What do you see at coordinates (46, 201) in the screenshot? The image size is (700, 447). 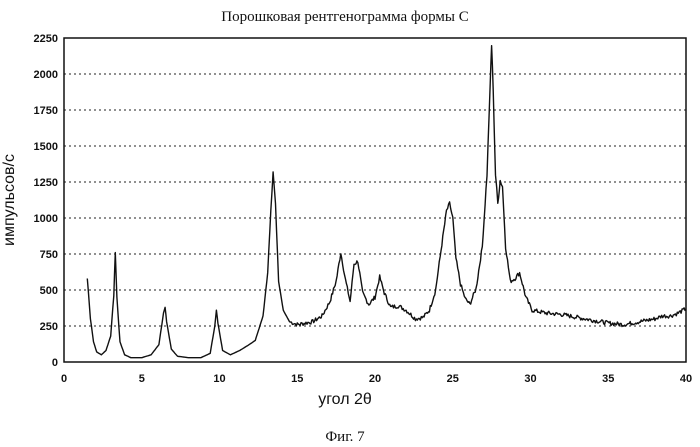 I see `y-tick-labels: 0 250 500 750 1000 1250 1500 1750 2000 2250` at bounding box center [46, 201].